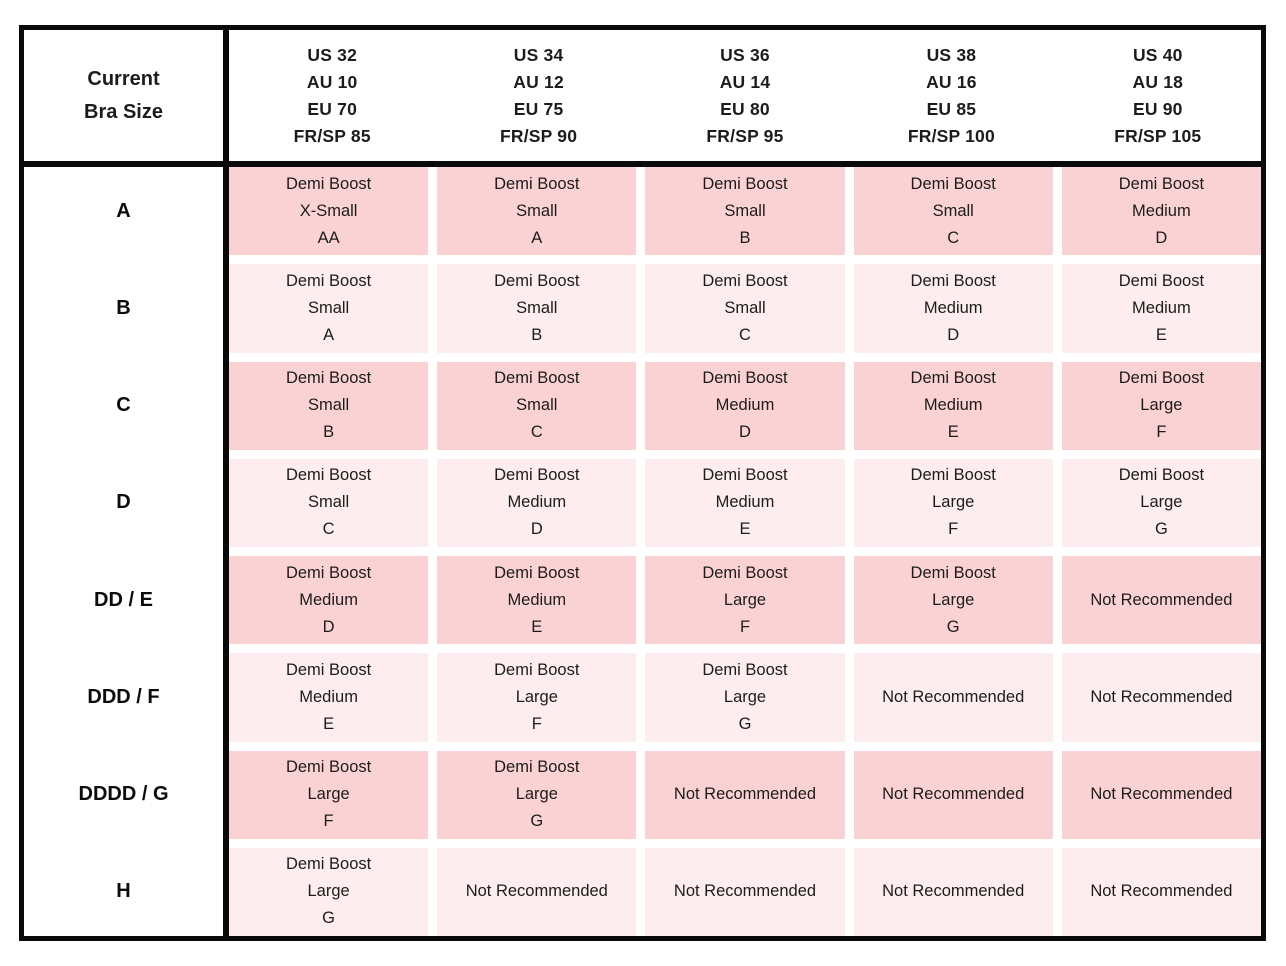 The image size is (1286, 966). Describe the element at coordinates (332, 95) in the screenshot. I see `column-header-us32: US 32 AU 10 EU 70 FR/SP 85` at that location.